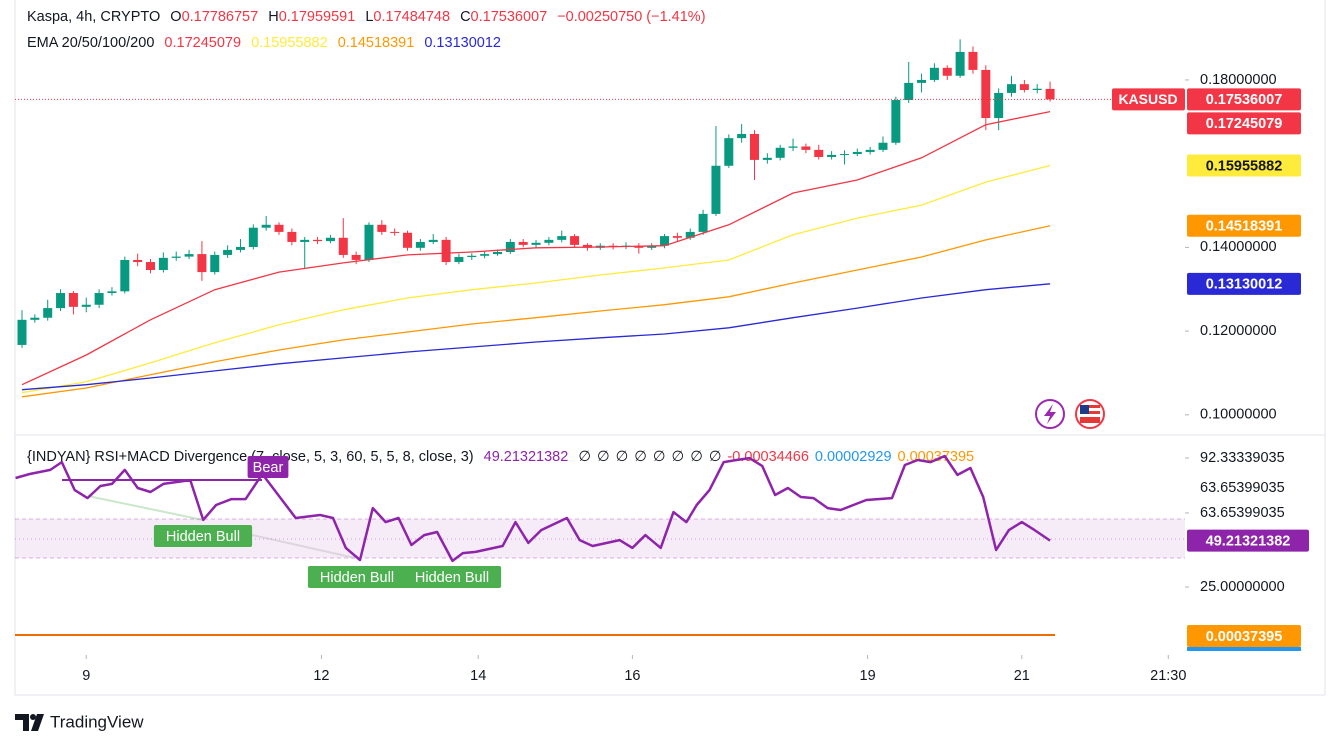 This screenshot has height=749, width=1341. What do you see at coordinates (412, 17) in the screenshot?
I see `ohlc-value: 0.17484748` at bounding box center [412, 17].